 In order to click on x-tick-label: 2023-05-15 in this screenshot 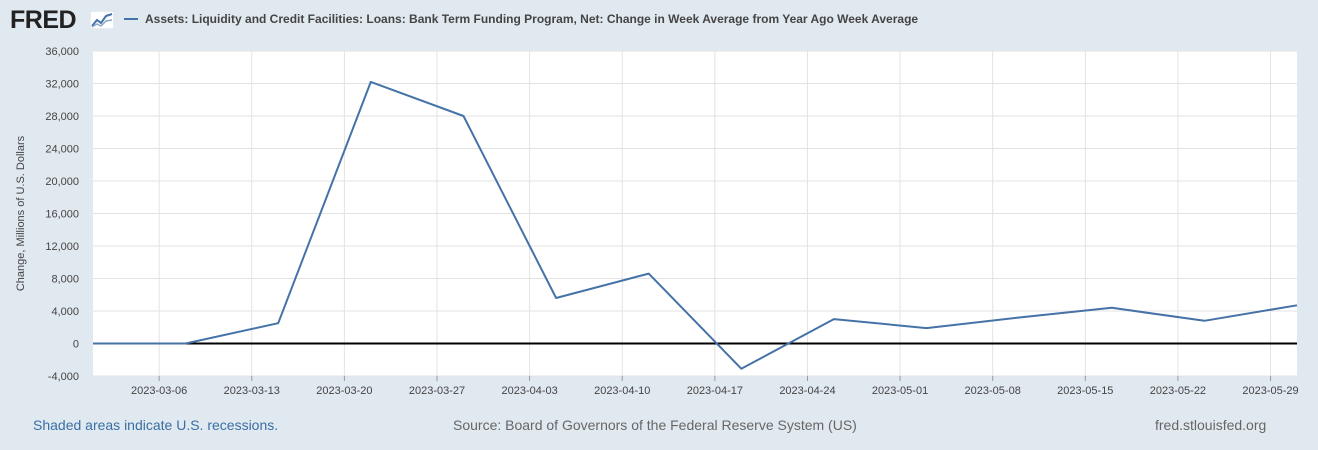, I will do `click(1085, 391)`.